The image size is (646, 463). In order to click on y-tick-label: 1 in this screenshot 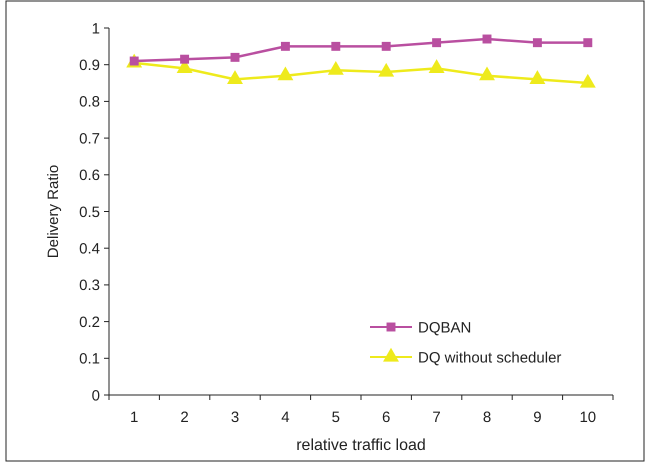, I will do `click(96, 29)`.